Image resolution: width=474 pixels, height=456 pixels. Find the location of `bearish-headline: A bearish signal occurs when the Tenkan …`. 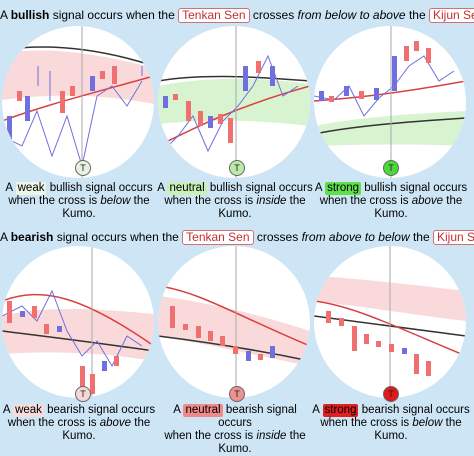

bearish-headline: A bearish signal occurs when the Tenkan … is located at coordinates (237, 237).